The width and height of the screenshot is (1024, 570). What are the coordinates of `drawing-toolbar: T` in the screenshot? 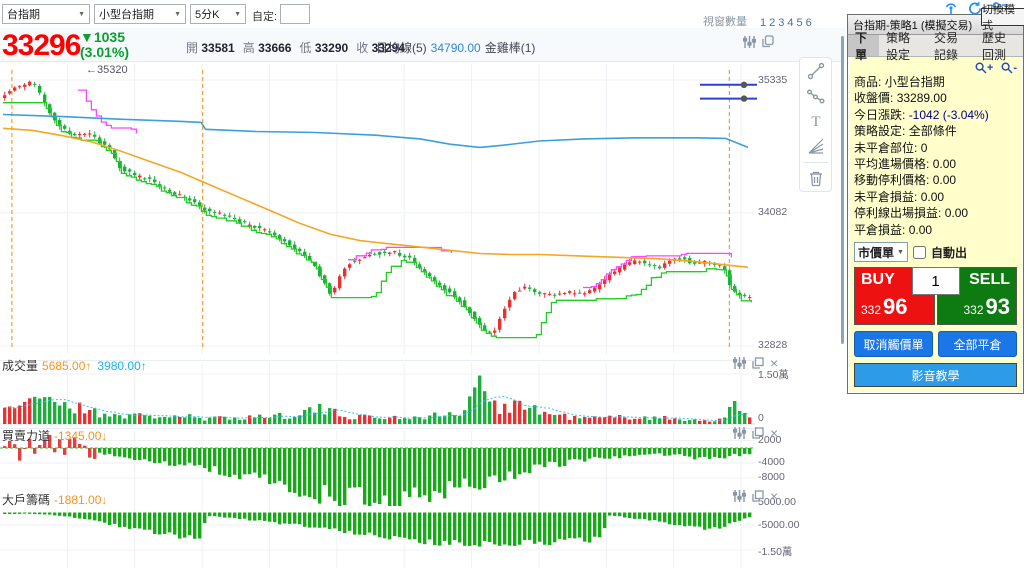 It's located at (815, 124).